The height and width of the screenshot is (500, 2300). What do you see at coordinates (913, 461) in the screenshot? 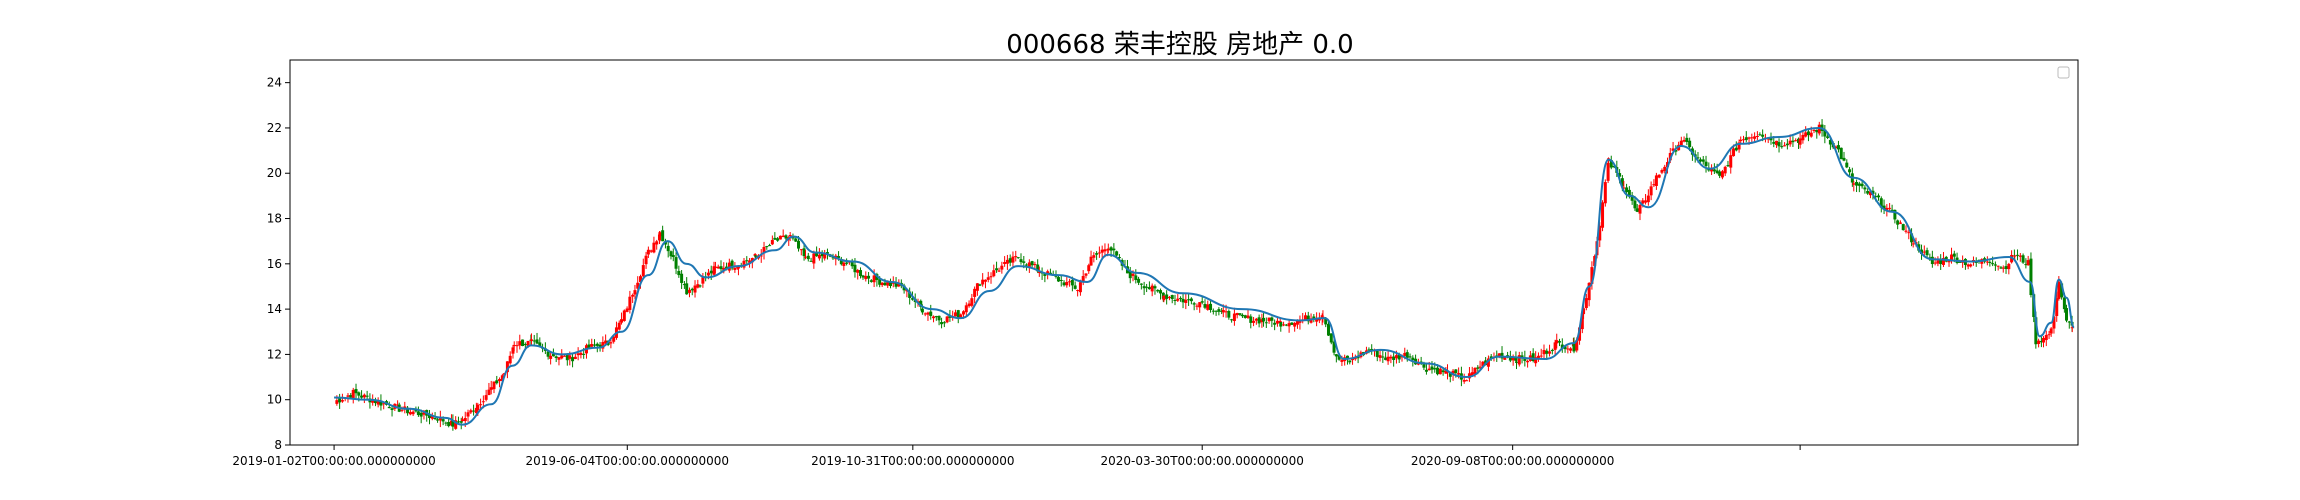
I see `x-tick-label: 2019-10-31T00:00:00.000000000` at bounding box center [913, 461].